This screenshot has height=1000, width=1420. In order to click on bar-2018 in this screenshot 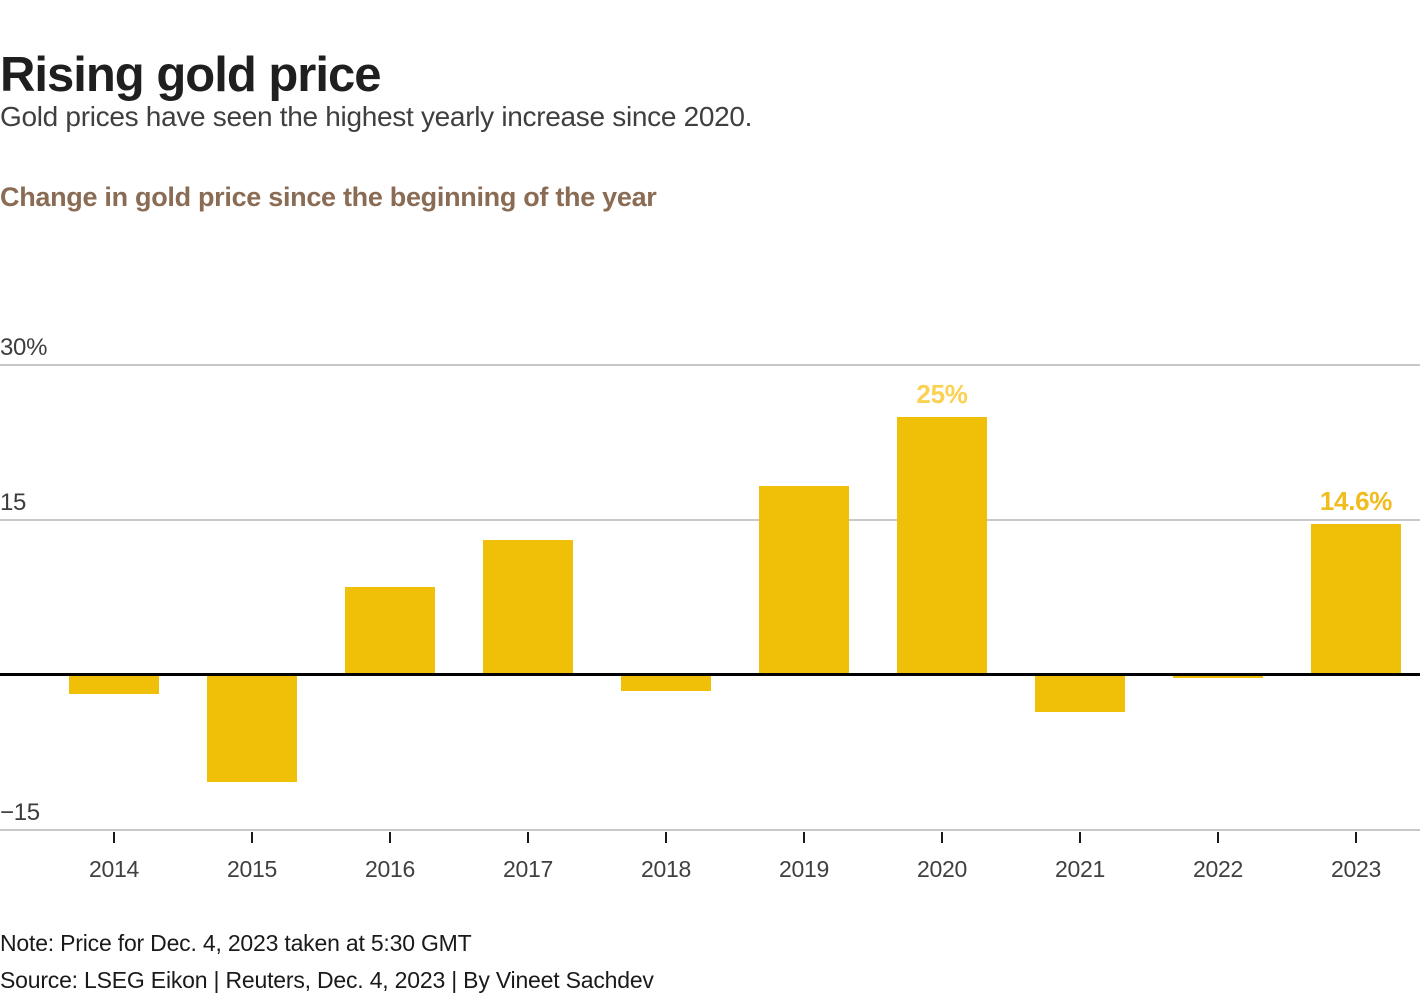, I will do `click(666, 683)`.